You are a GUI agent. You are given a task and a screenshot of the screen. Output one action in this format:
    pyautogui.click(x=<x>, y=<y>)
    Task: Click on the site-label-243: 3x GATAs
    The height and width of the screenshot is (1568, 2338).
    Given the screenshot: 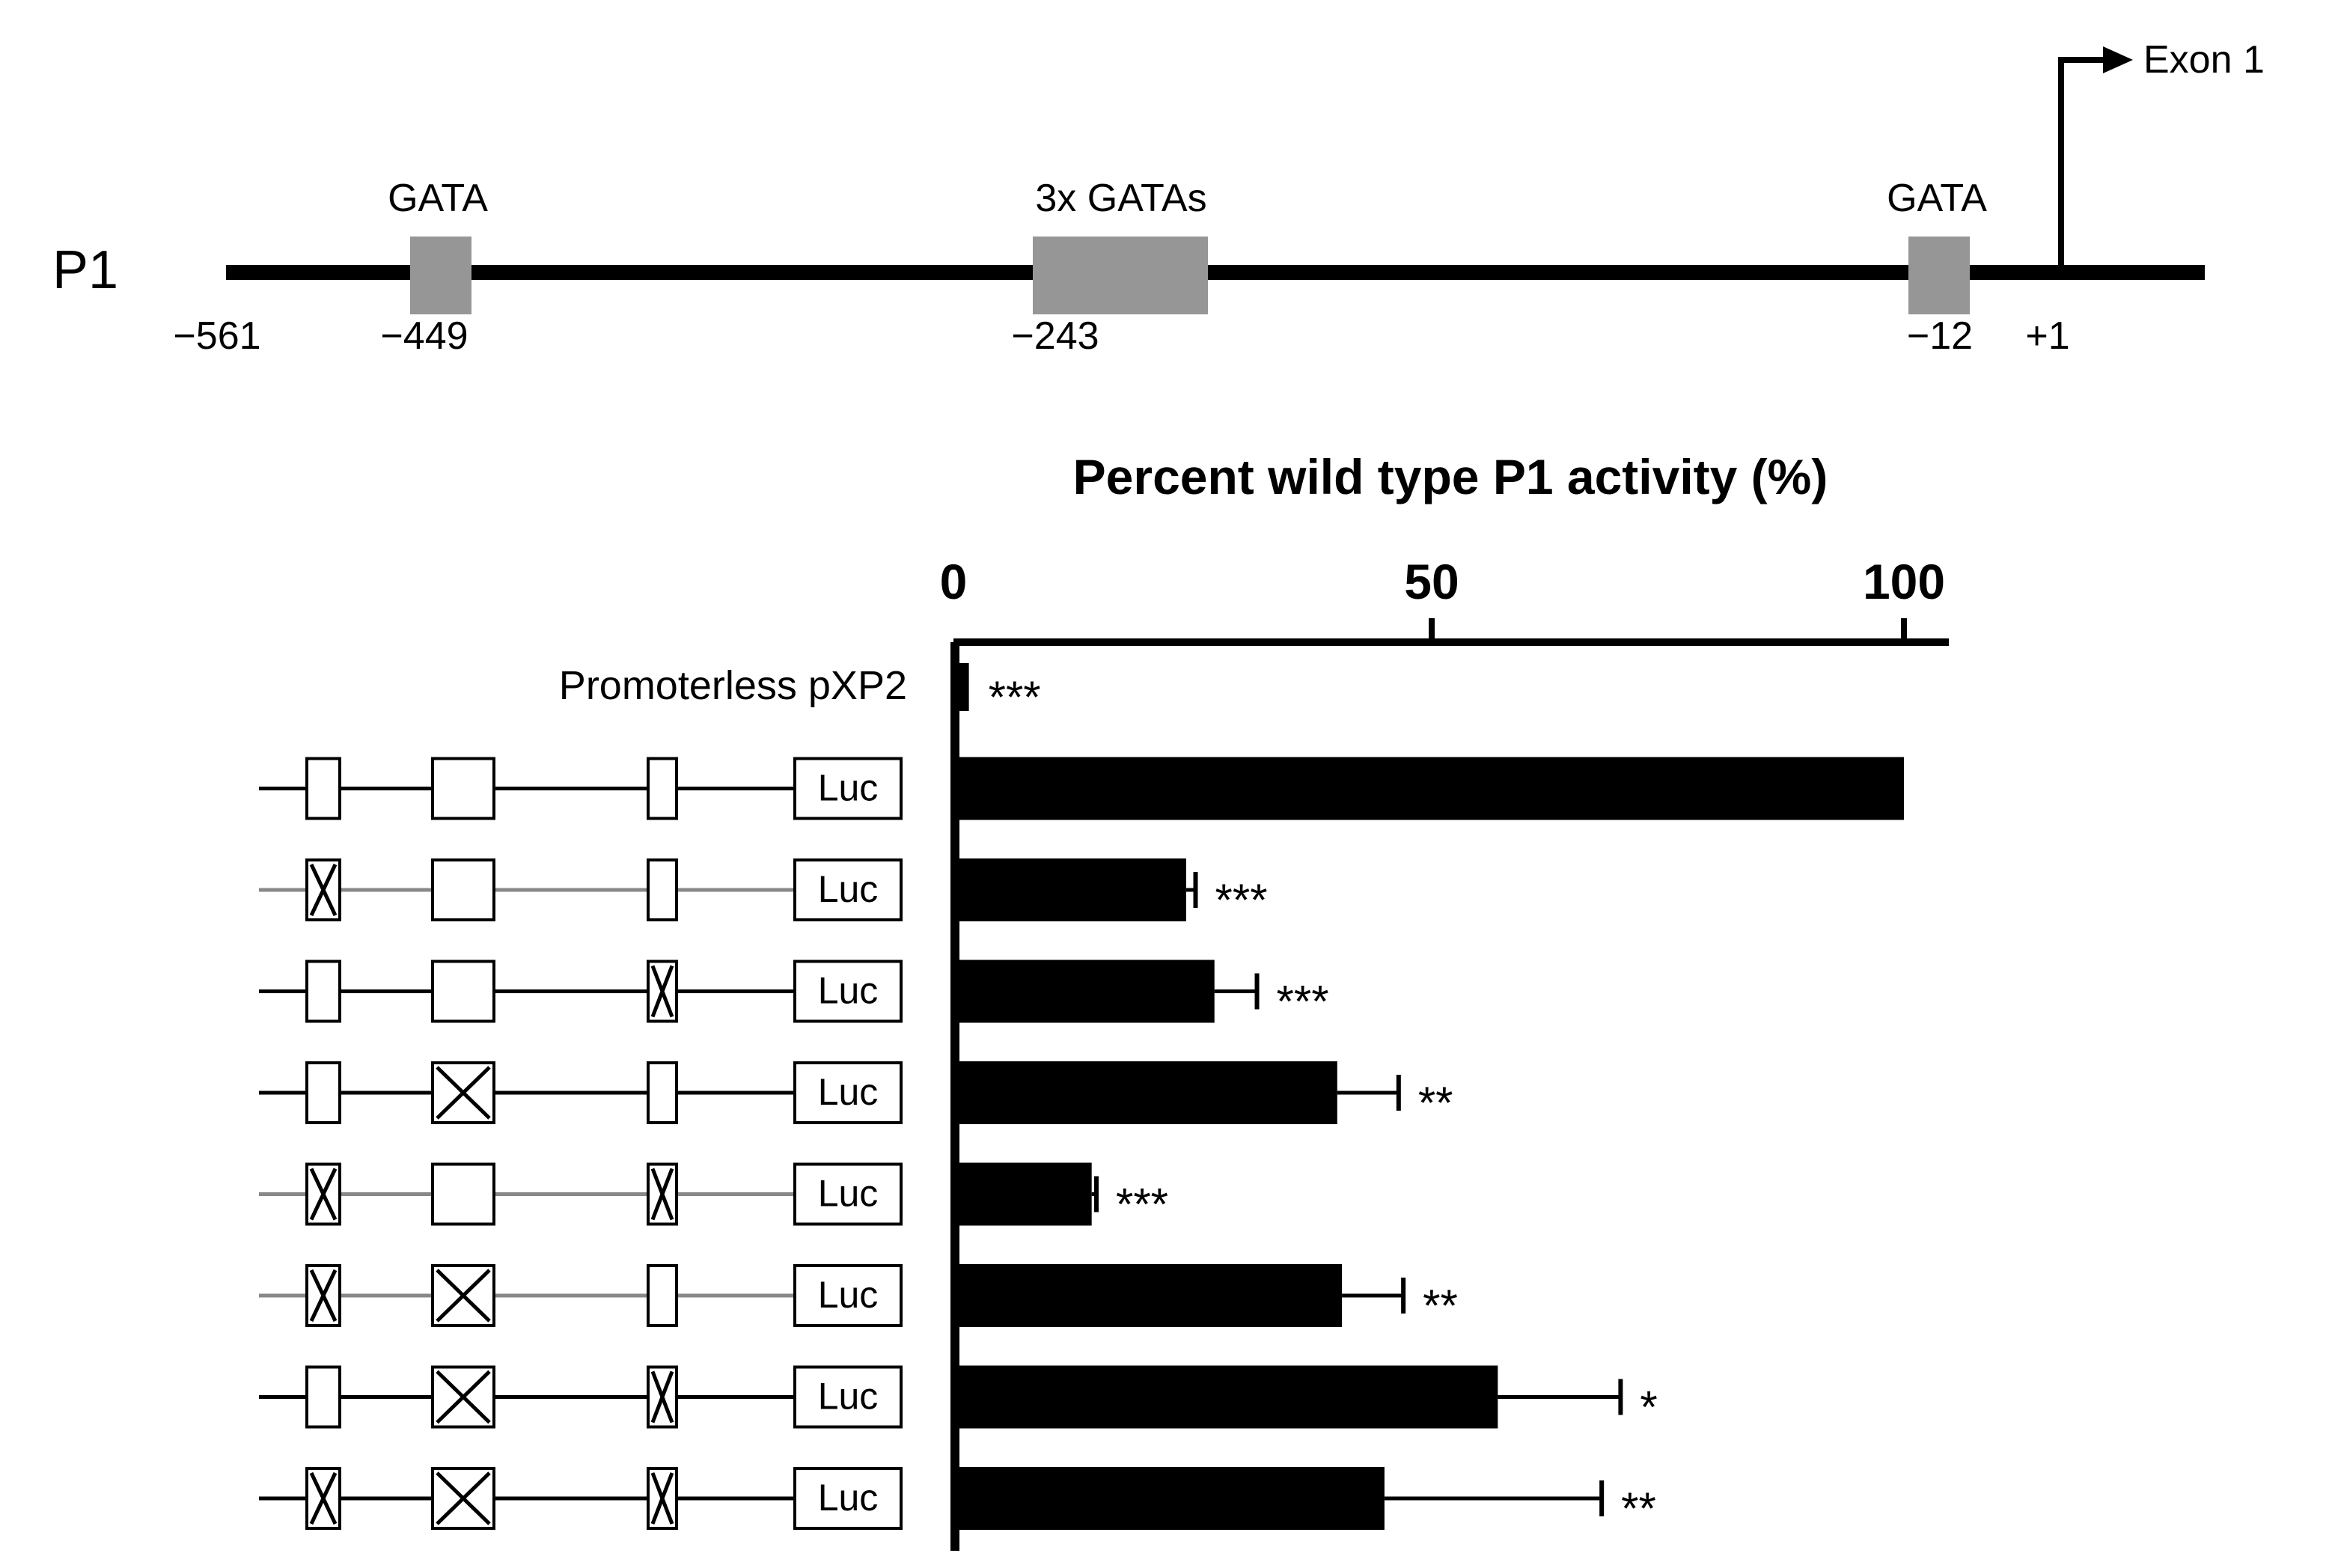 What is the action you would take?
    pyautogui.click(x=1120, y=199)
    